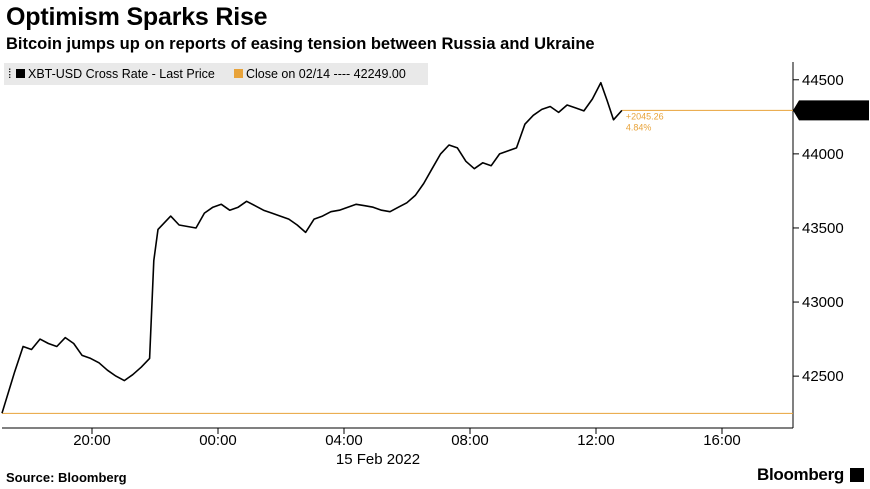 The image size is (870, 489). What do you see at coordinates (326, 74) in the screenshot?
I see `legend-label-close: Close on 02/14 ---- 42249.00` at bounding box center [326, 74].